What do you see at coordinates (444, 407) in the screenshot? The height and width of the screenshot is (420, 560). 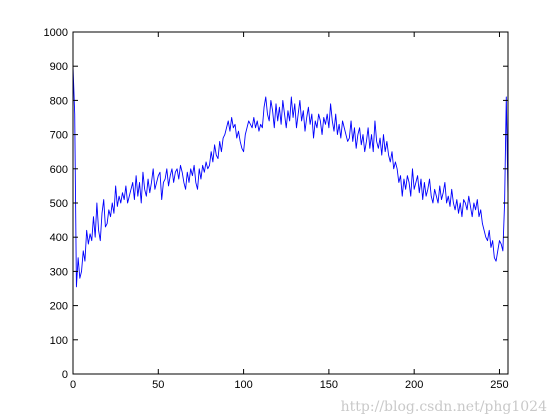 I see `watermark-text: http://blog.csdn.net/phg1024` at bounding box center [444, 407].